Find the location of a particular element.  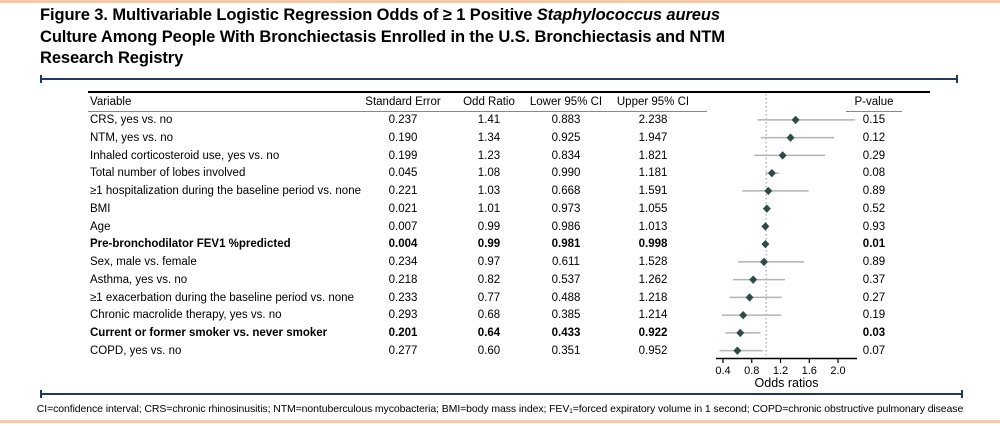

table-row: COPD, yes vs. no 0.277 0.60 0.351 0.952 0.07 is located at coordinates (509, 352).